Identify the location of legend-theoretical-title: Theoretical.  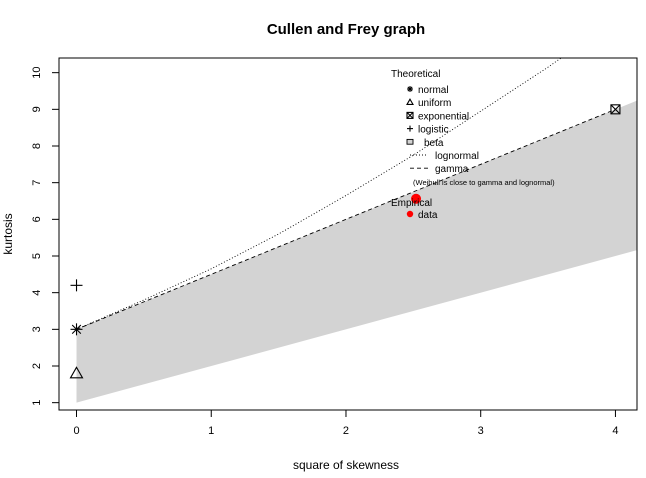
(415, 74).